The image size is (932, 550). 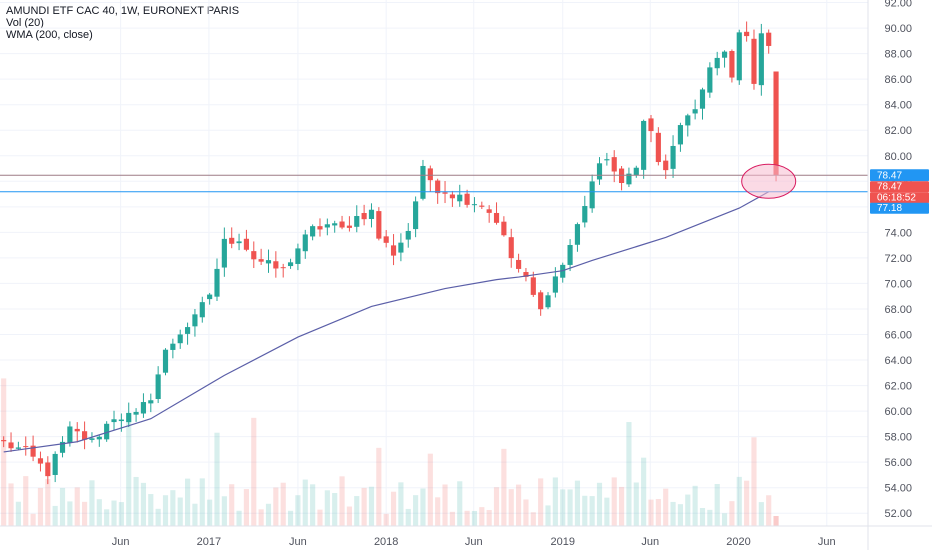 I want to click on horizontal-lines, so click(x=434, y=183).